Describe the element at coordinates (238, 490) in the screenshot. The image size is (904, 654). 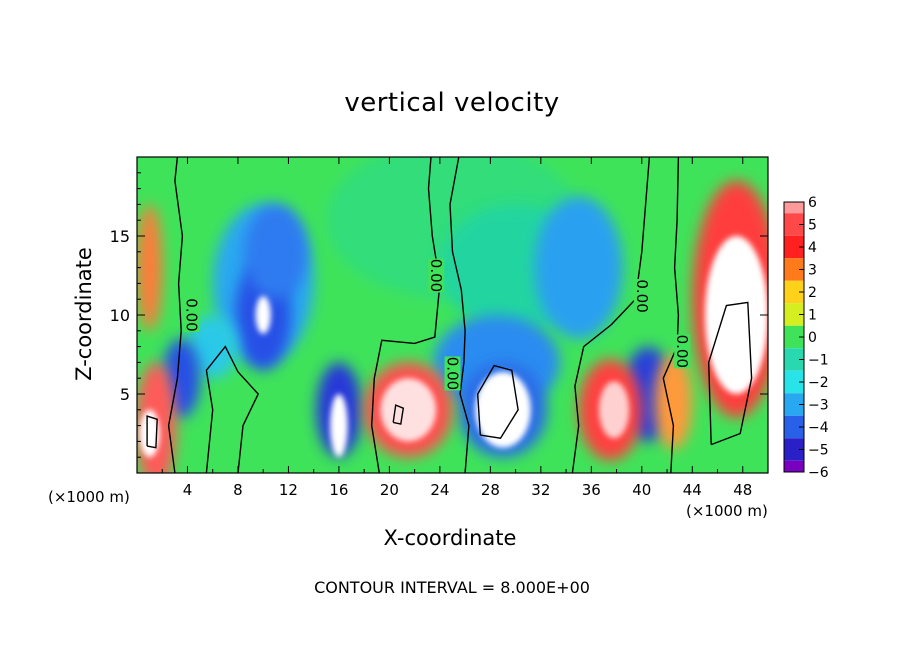
I see `x-tick-label: 8` at that location.